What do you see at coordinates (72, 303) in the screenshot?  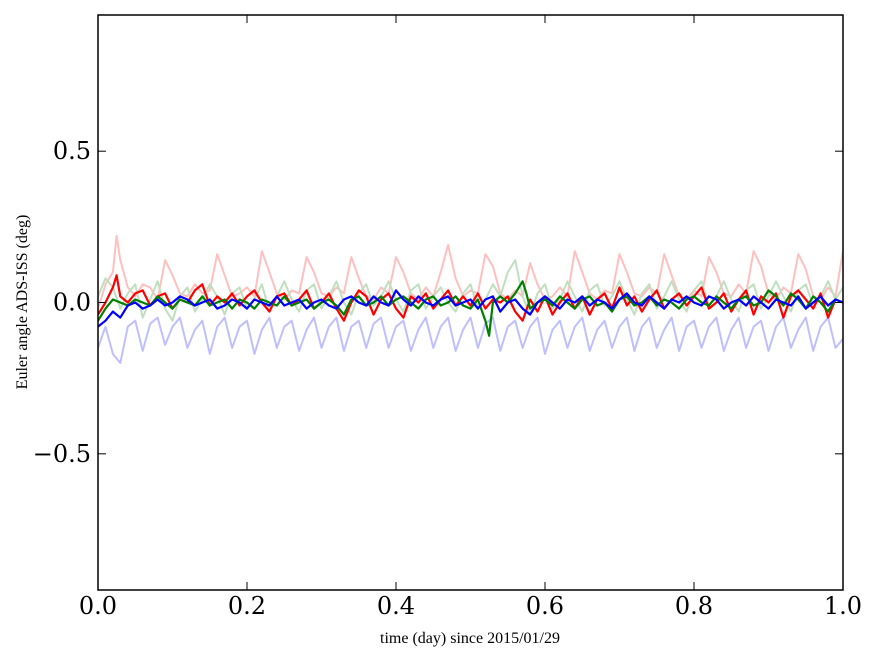 I see `y-tick-label: 0.0` at bounding box center [72, 303].